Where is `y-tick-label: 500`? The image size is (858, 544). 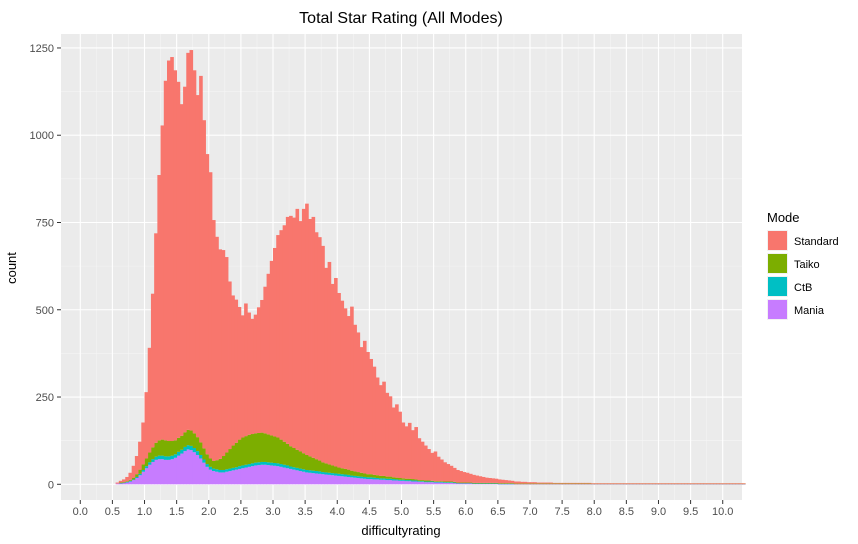 y-tick-label: 500 is located at coordinates (45, 311).